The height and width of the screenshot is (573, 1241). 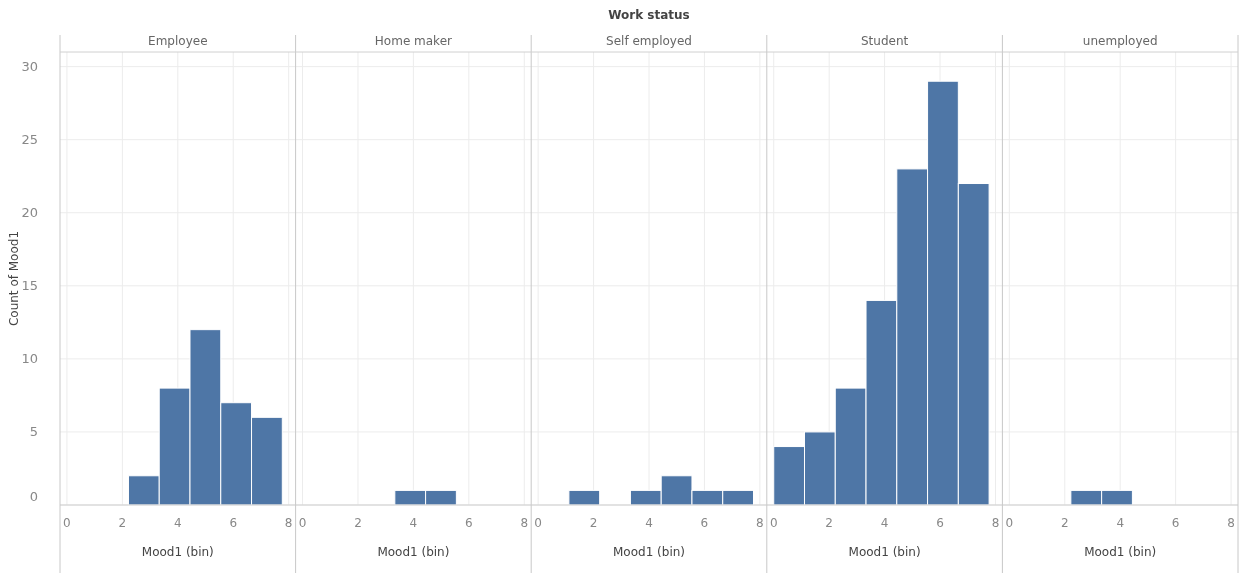 What do you see at coordinates (29, 358) in the screenshot?
I see `y-tick-label: 10` at bounding box center [29, 358].